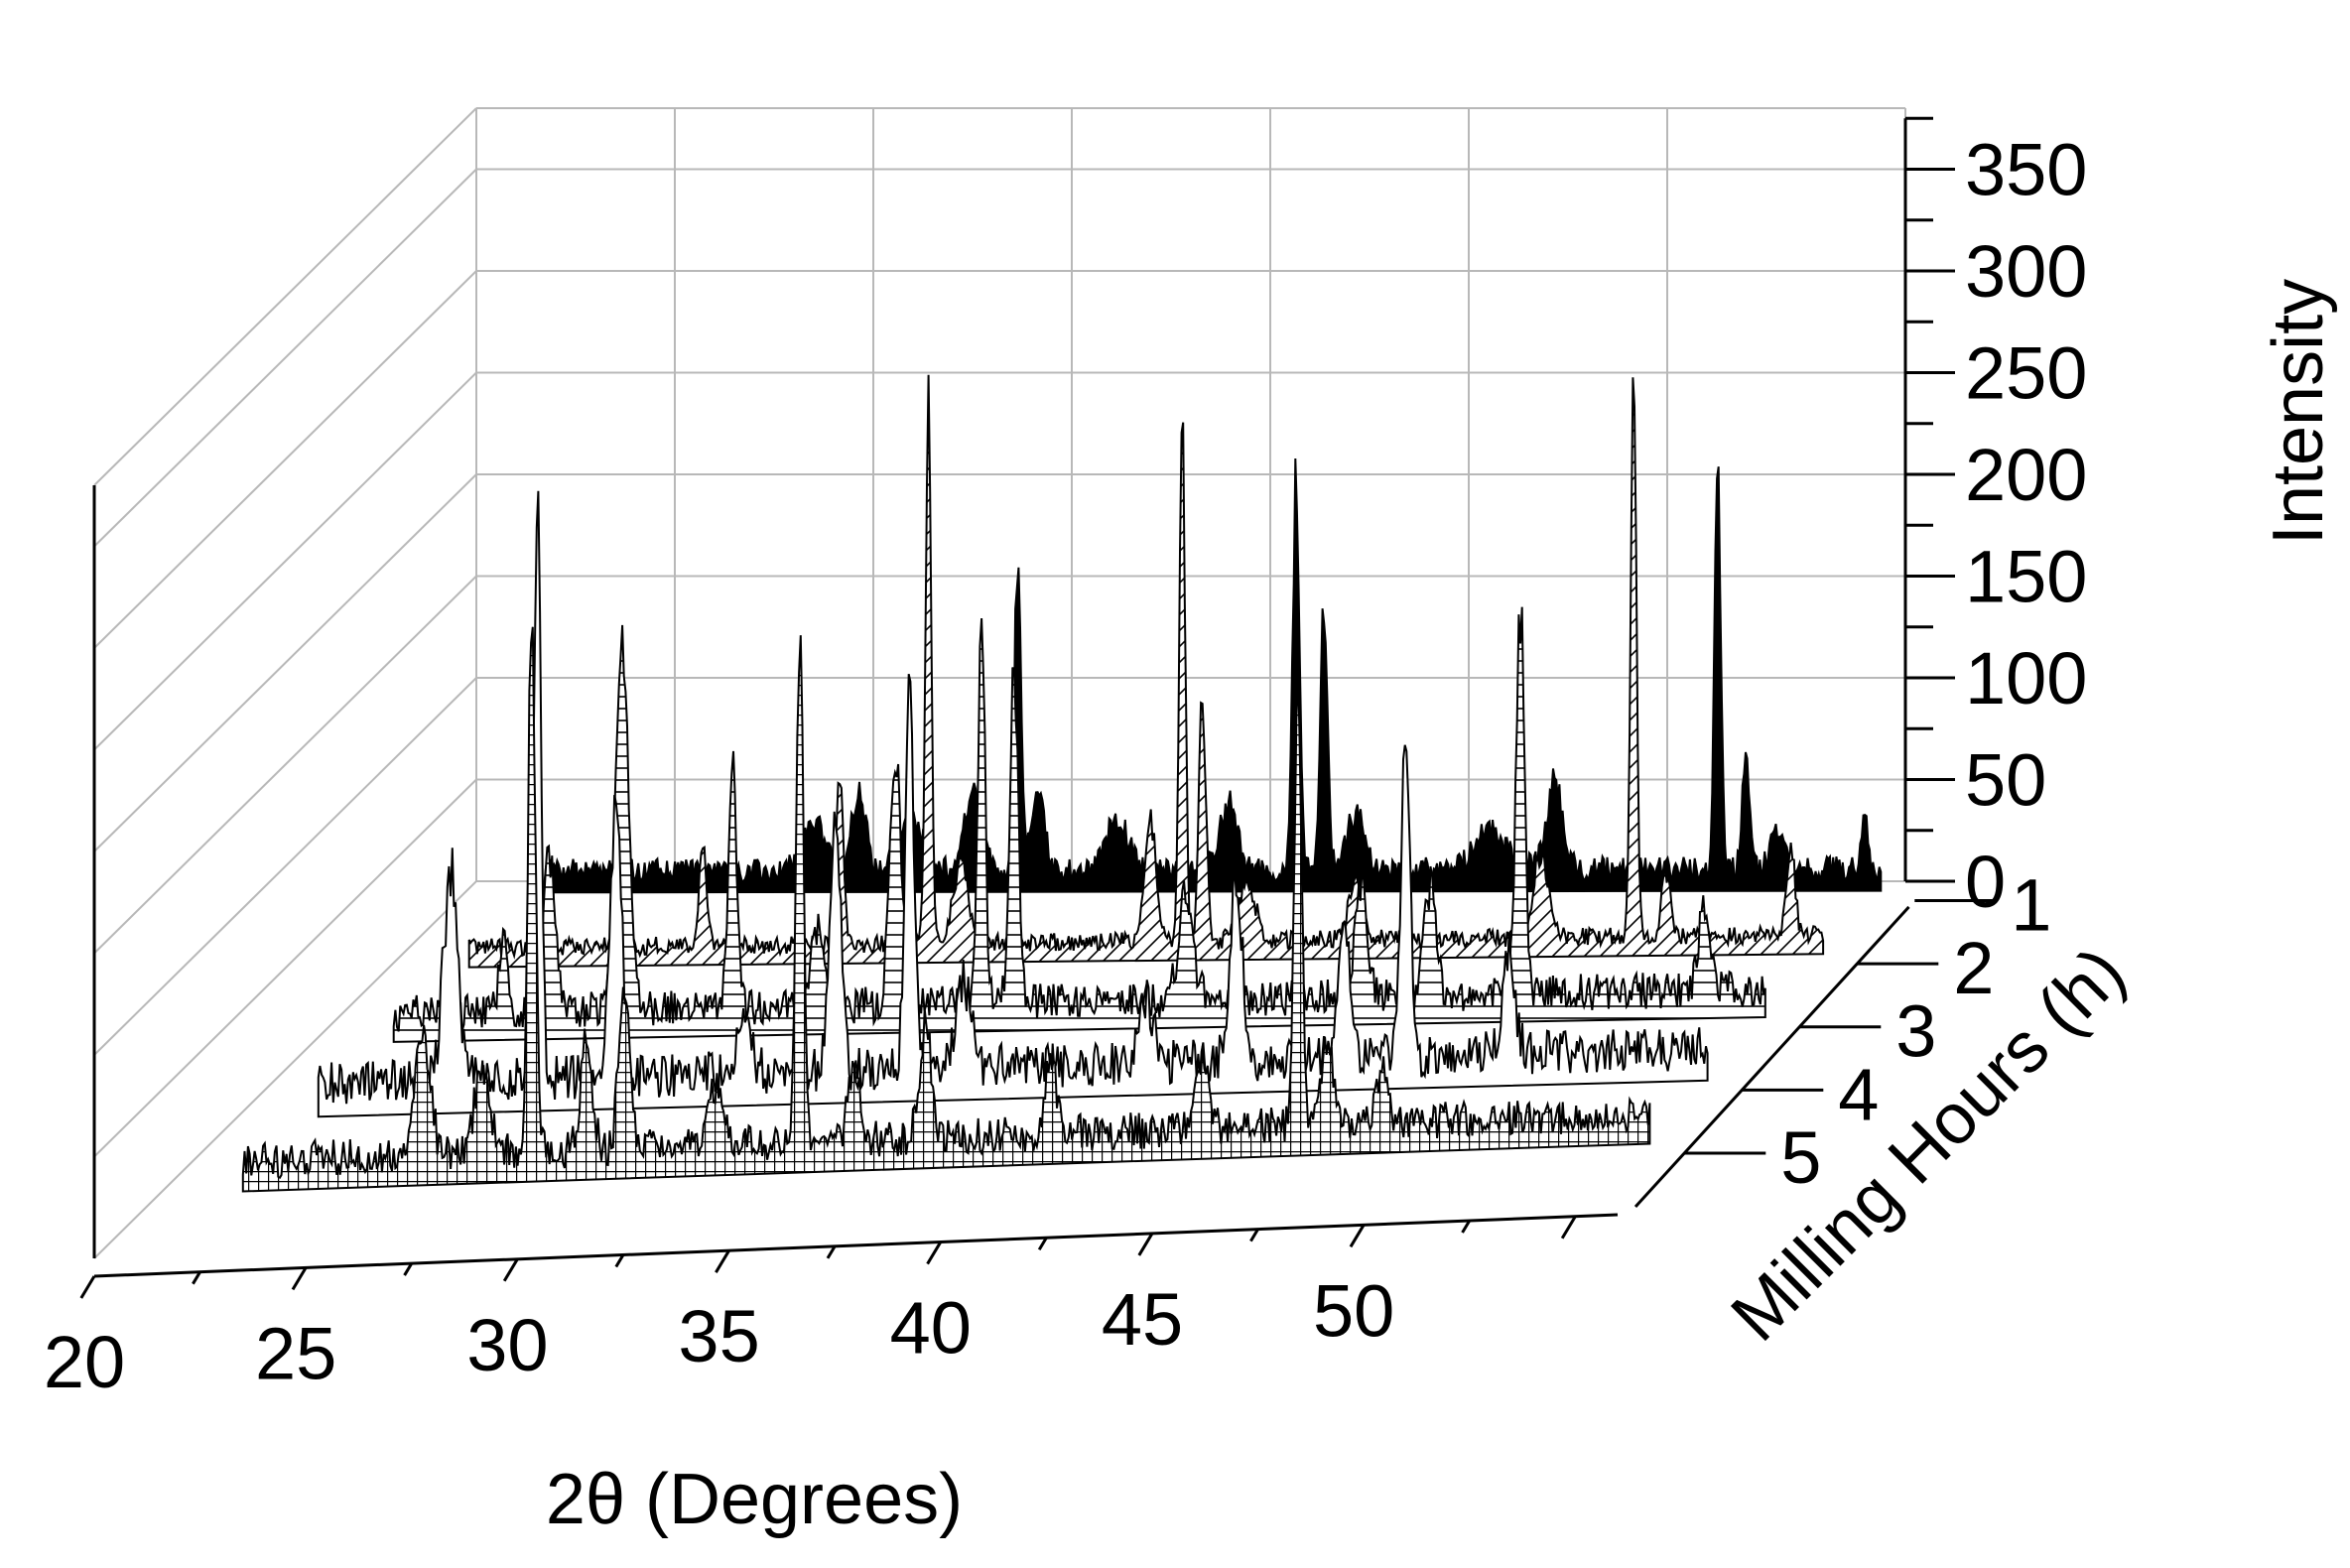 The width and height of the screenshot is (2350, 1568). Describe the element at coordinates (2026, 678) in the screenshot. I see `z-tick-label: 100` at that location.